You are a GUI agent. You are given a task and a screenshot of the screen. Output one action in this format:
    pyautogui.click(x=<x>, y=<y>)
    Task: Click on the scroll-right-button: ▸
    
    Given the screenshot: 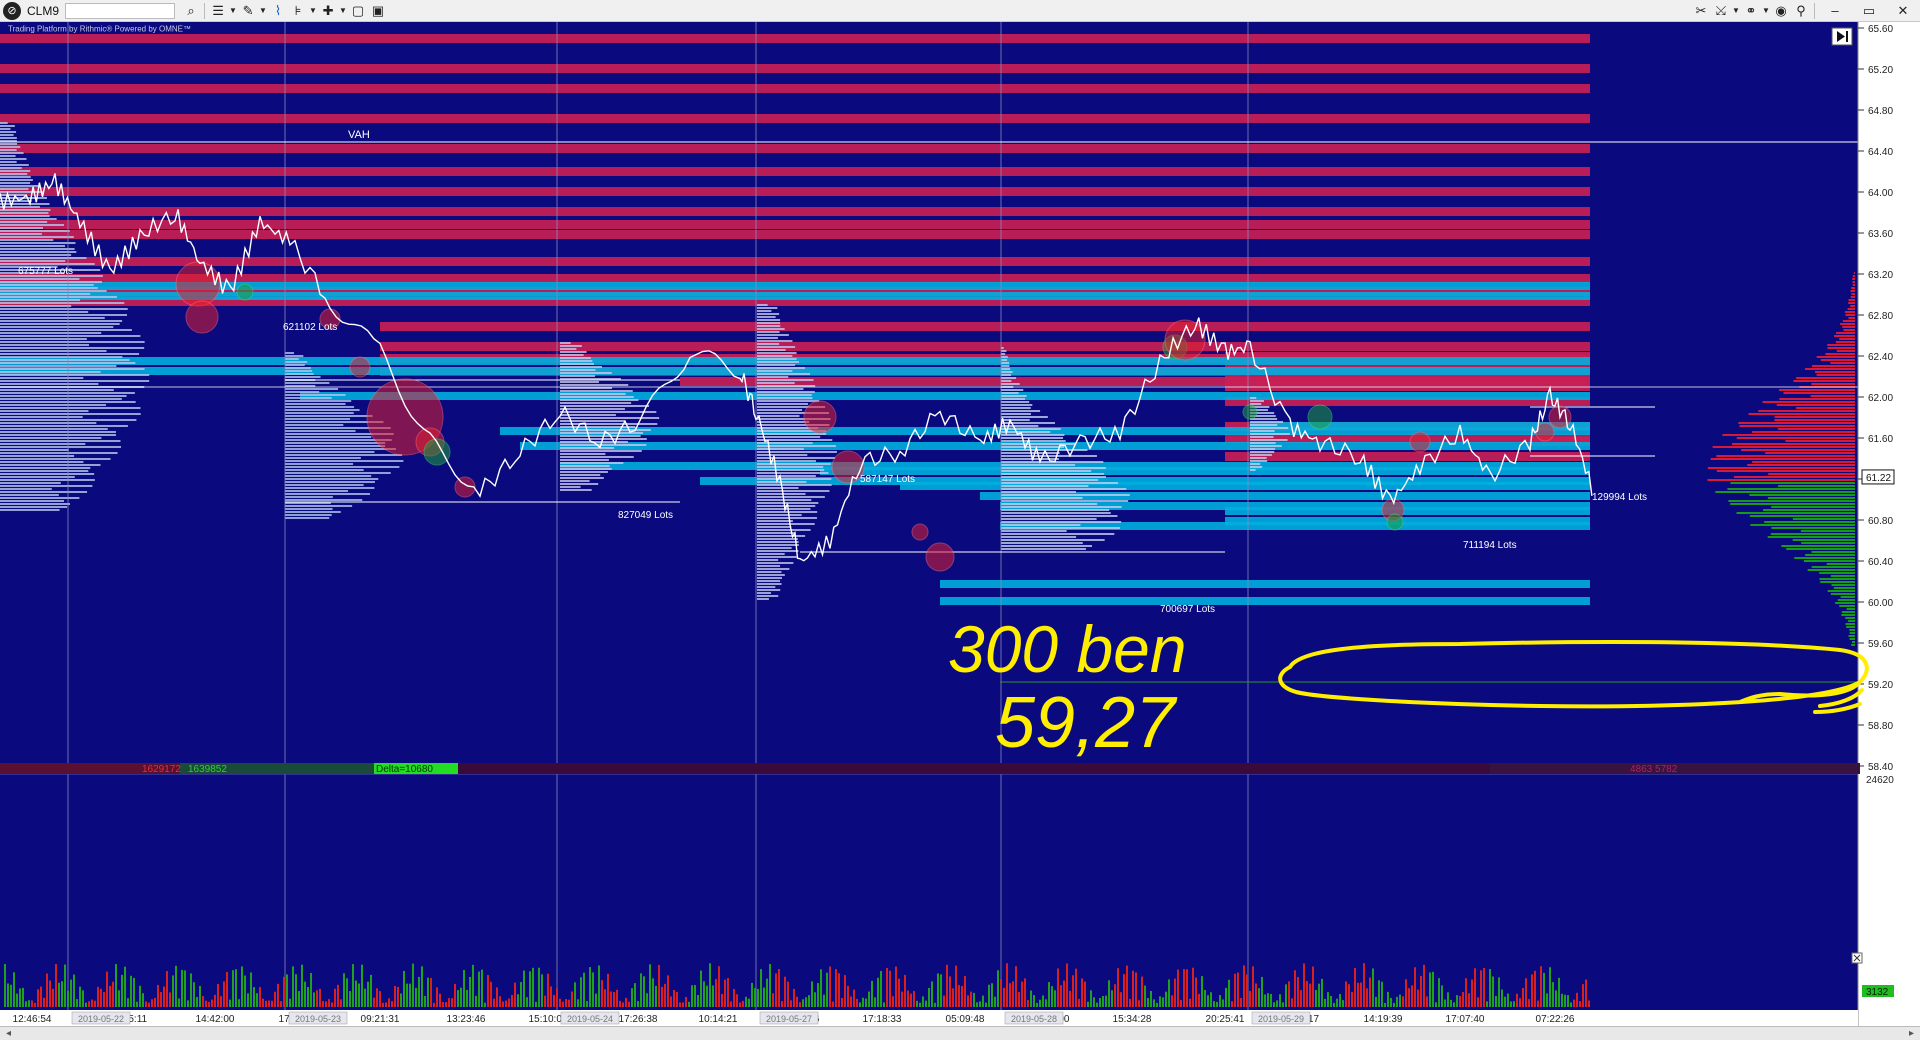 What is the action you would take?
    pyautogui.click(x=1911, y=1033)
    